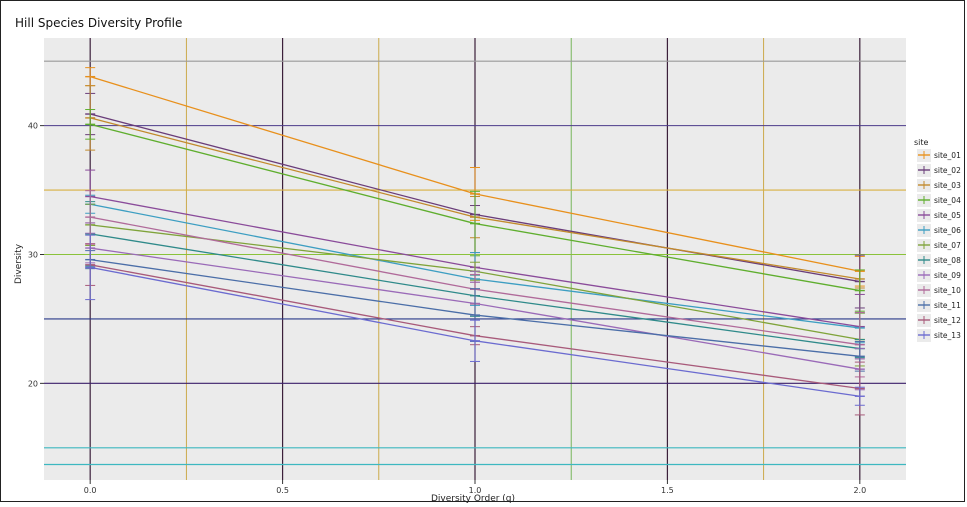 This screenshot has height=507, width=967. Describe the element at coordinates (947, 335) in the screenshot. I see `legend-label: site_13` at that location.